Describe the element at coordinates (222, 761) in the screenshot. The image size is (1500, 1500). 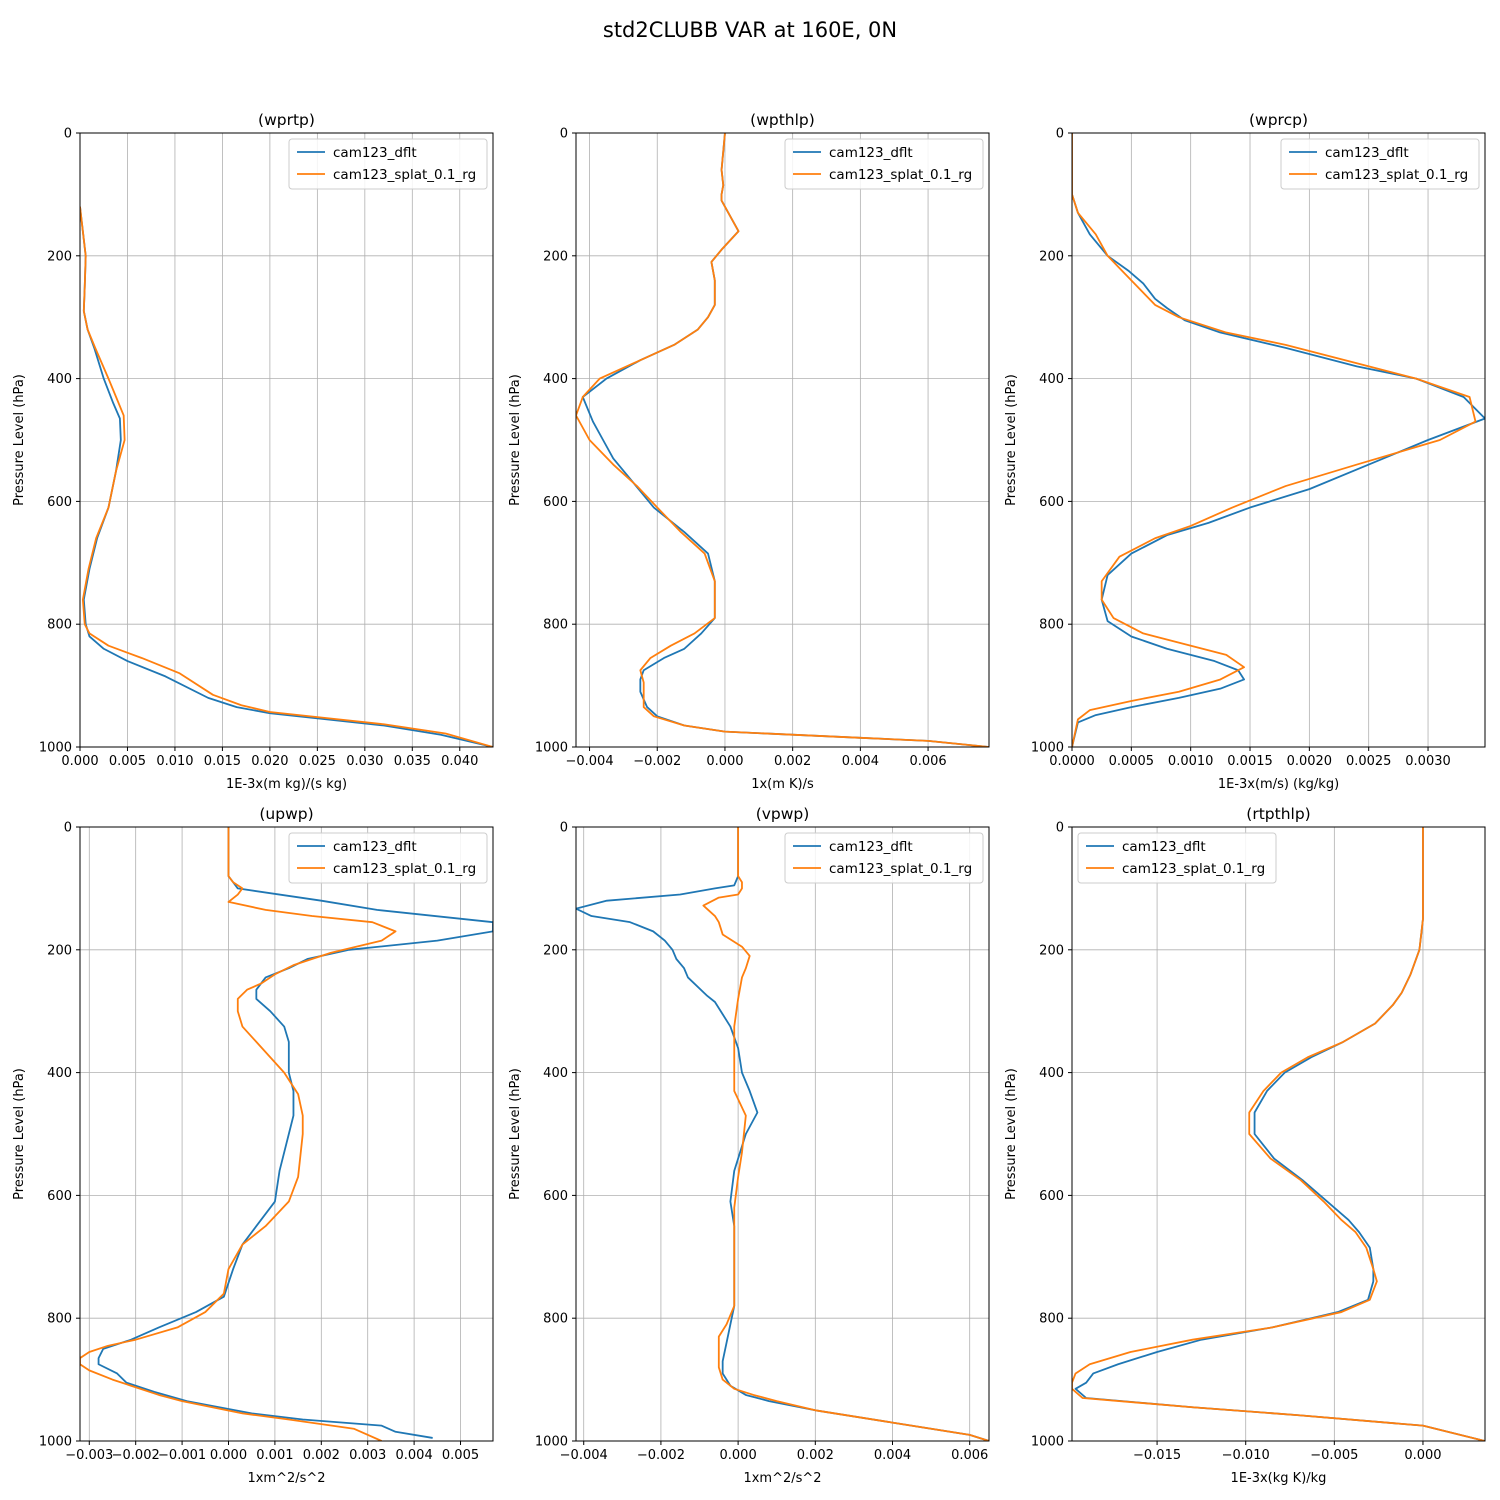
I see `x-tick-label: 0.015` at that location.